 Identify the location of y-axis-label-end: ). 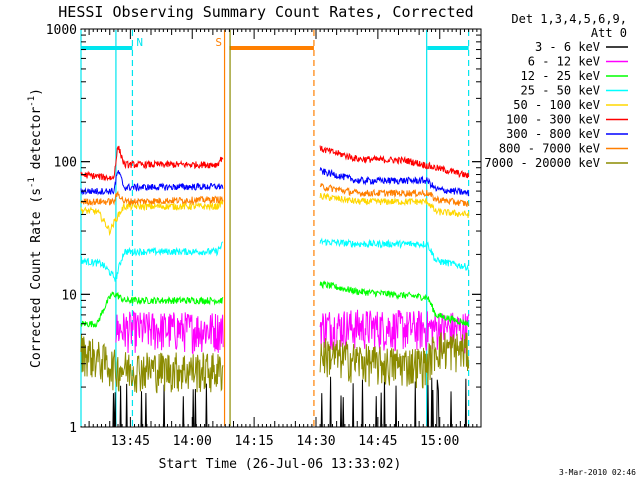
(36, 92).